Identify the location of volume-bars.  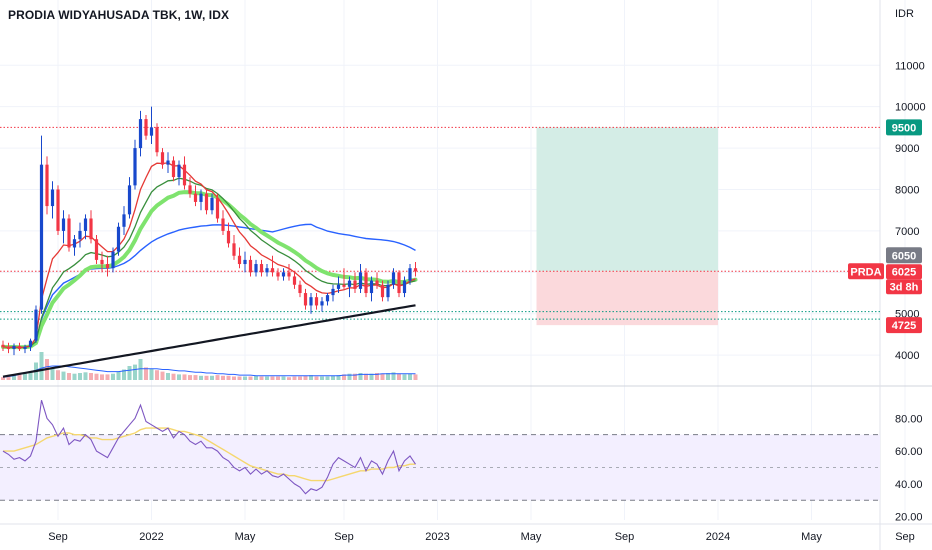
(209, 366).